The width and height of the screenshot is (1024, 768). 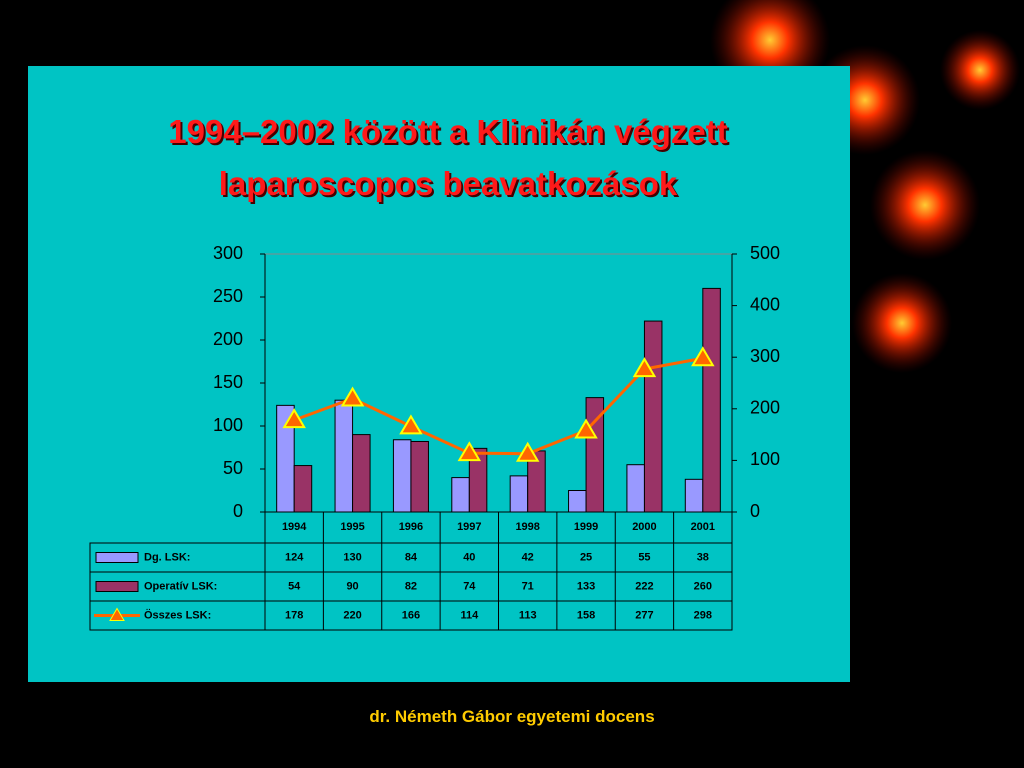 What do you see at coordinates (294, 586) in the screenshot?
I see `table-value: 54` at bounding box center [294, 586].